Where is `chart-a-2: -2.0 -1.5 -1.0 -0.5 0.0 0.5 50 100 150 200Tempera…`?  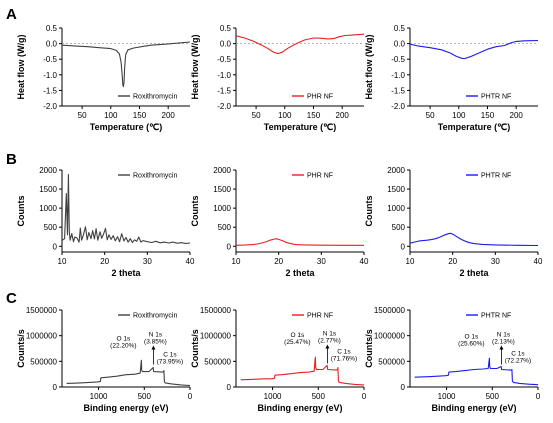 chart-a-2: -2.0 -1.5 -1.0 -0.5 0.0 0.5 50 100 150 200Tempera… is located at coordinates (277, 78).